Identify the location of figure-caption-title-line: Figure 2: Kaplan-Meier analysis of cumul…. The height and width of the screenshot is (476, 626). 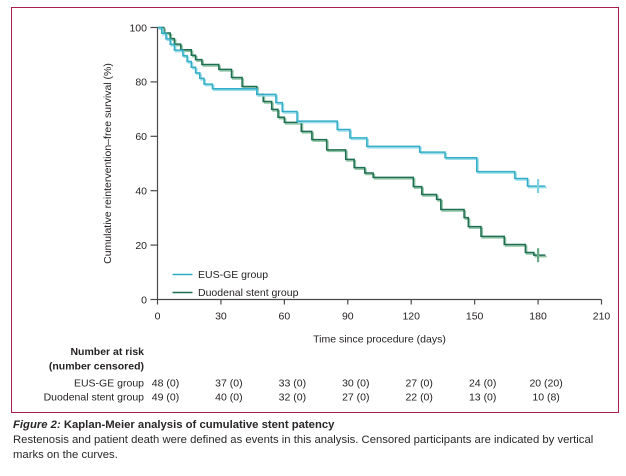
(314, 425).